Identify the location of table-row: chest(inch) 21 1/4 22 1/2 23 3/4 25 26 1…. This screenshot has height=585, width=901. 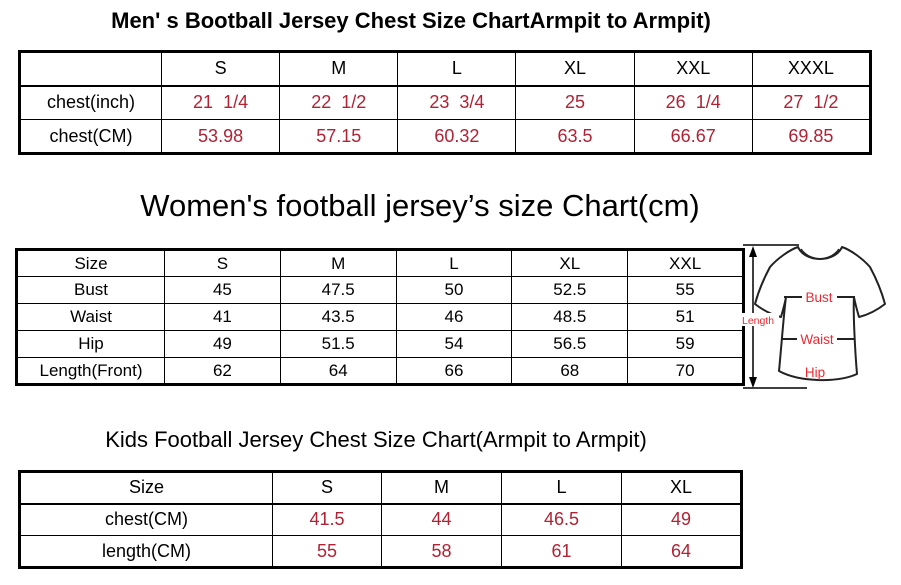
(445, 102).